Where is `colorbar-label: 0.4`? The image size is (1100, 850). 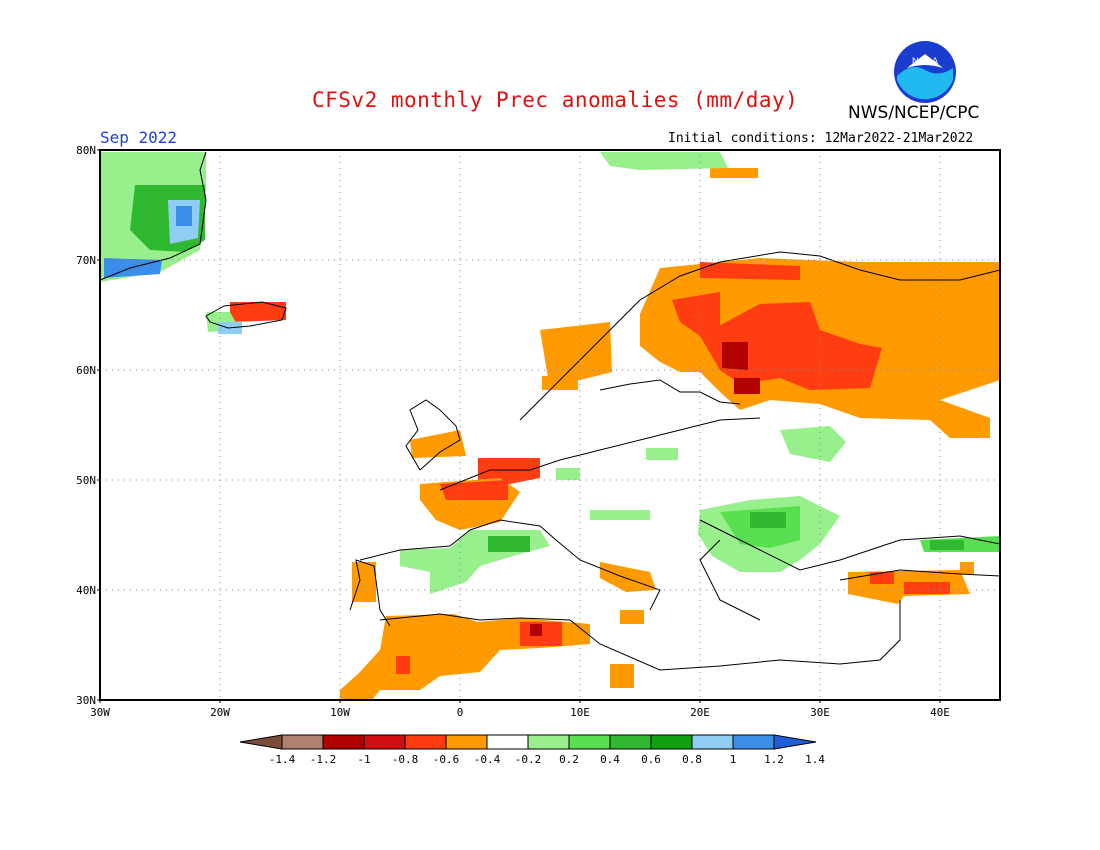 colorbar-label: 0.4 is located at coordinates (610, 759).